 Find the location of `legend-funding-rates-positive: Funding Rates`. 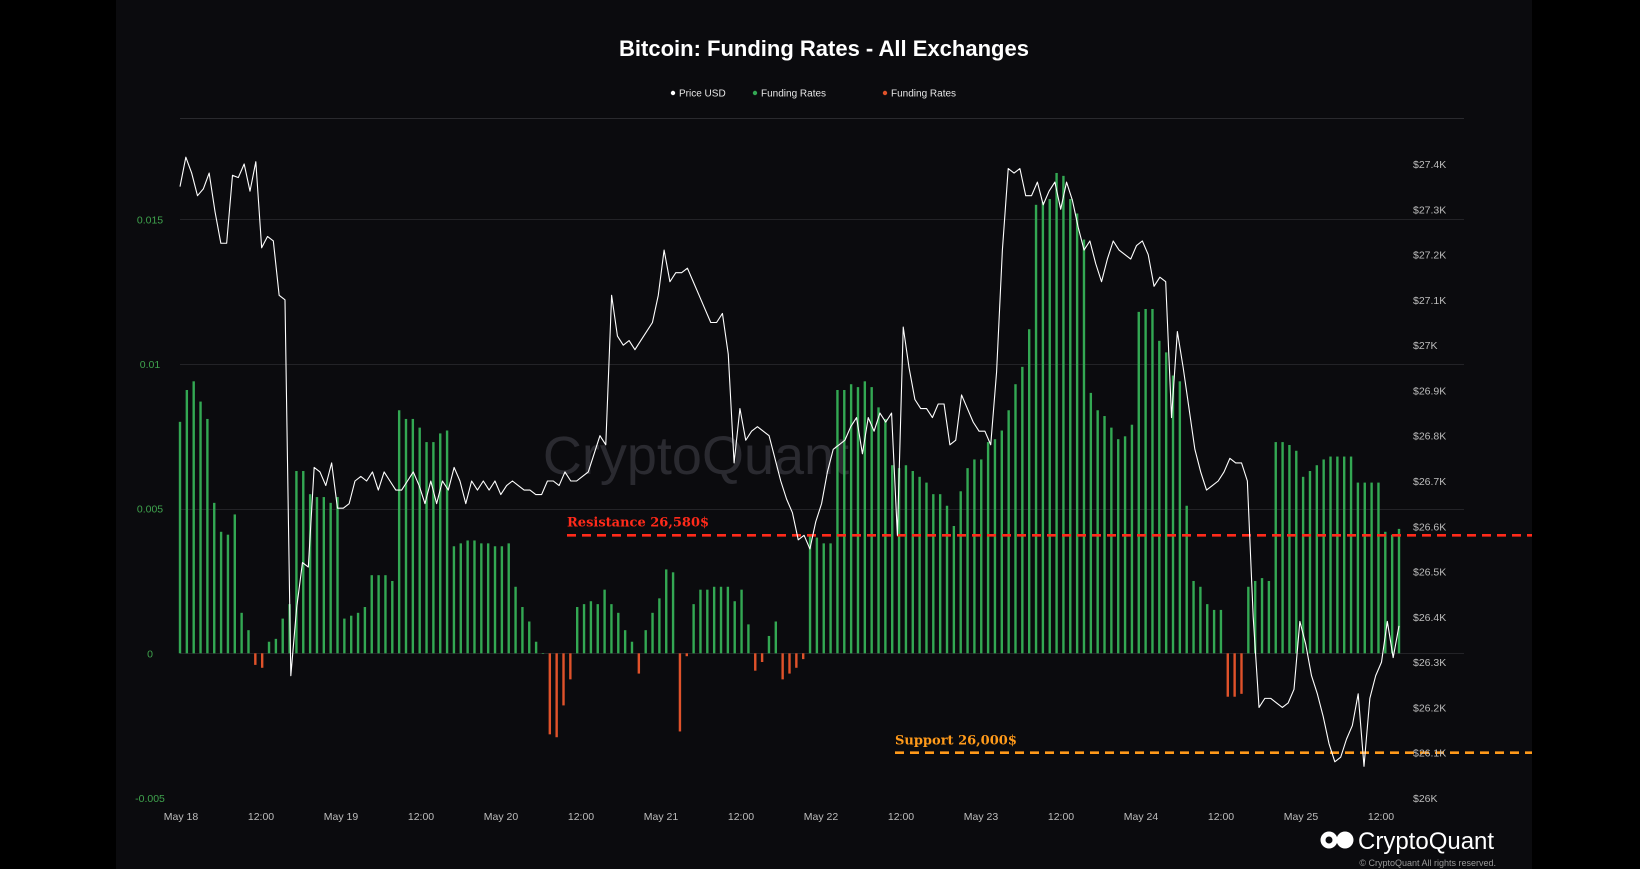

legend-funding-rates-positive: Funding Rates is located at coordinates (793, 94).